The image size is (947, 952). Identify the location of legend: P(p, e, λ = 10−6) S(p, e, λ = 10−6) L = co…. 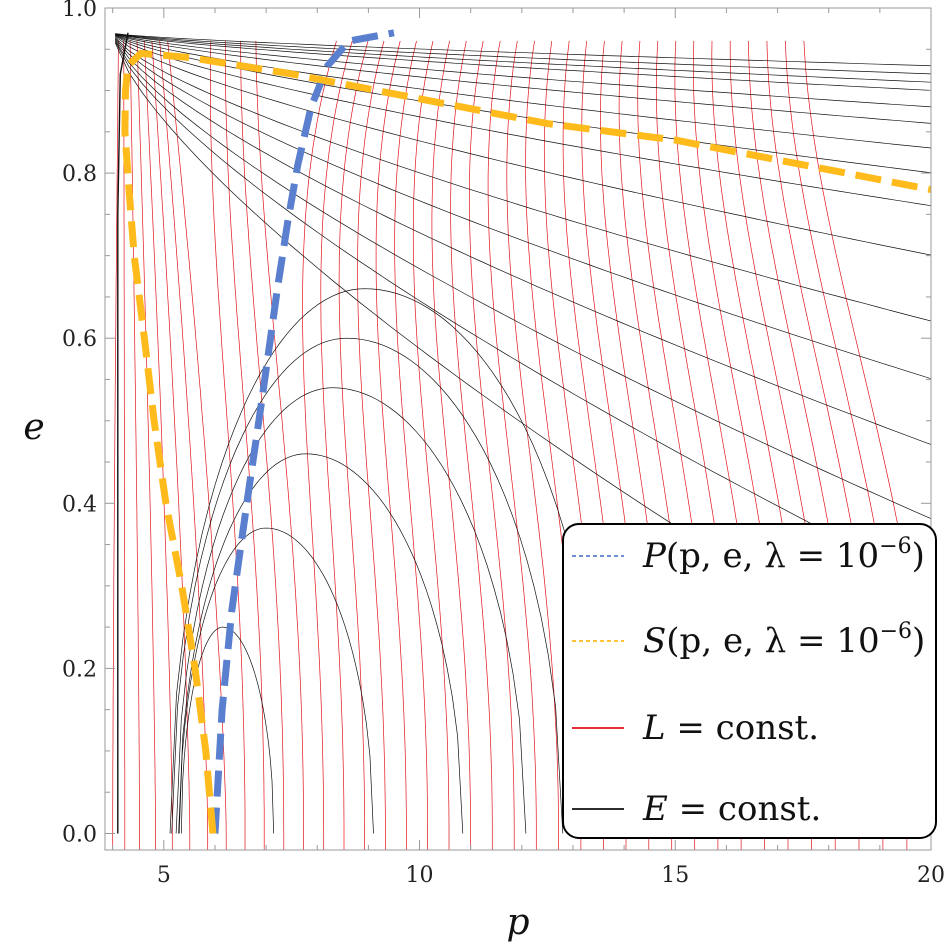
(749, 681).